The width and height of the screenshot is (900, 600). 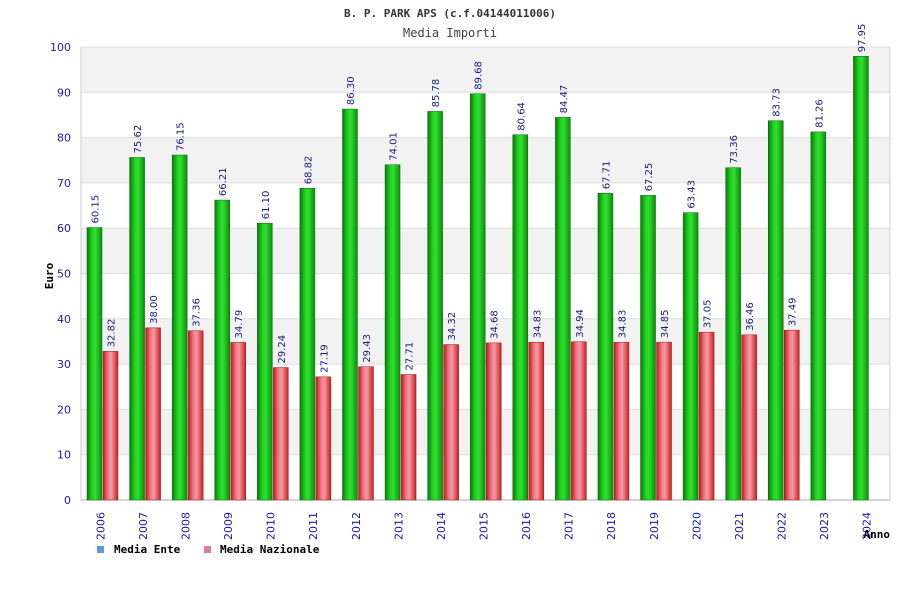 What do you see at coordinates (436, 93) in the screenshot?
I see `data-label-media-ente: 85.78` at bounding box center [436, 93].